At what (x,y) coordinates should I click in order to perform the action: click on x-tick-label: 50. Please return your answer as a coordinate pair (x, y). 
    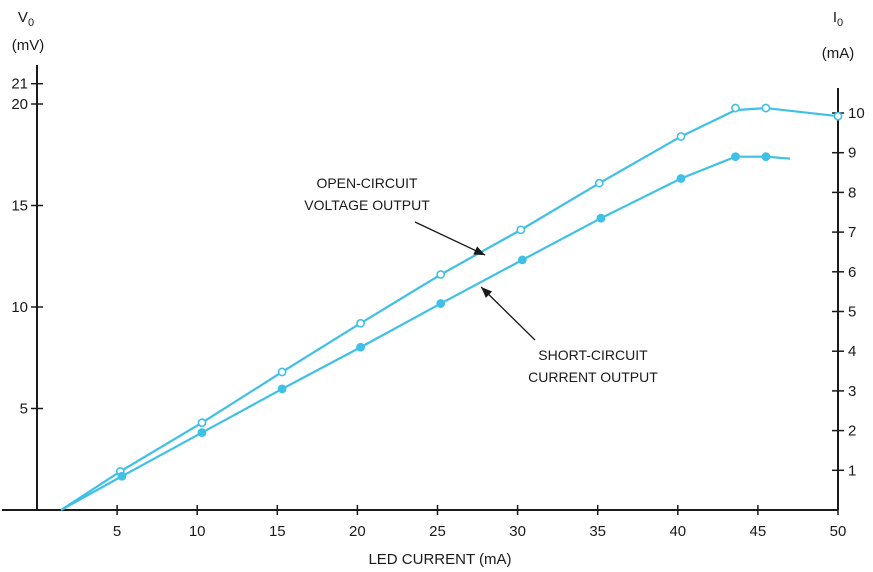
    Looking at the image, I should click on (838, 531).